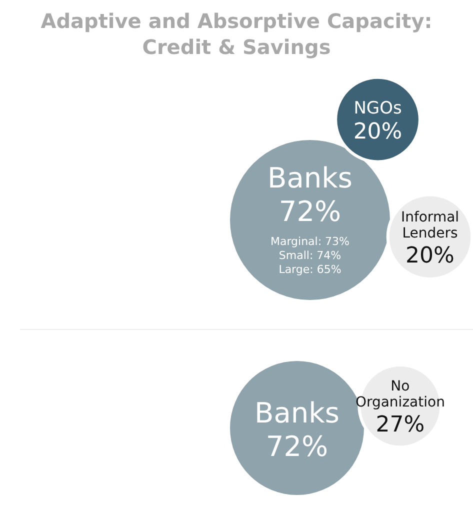  I want to click on text: Small: 74%, so click(310, 255).